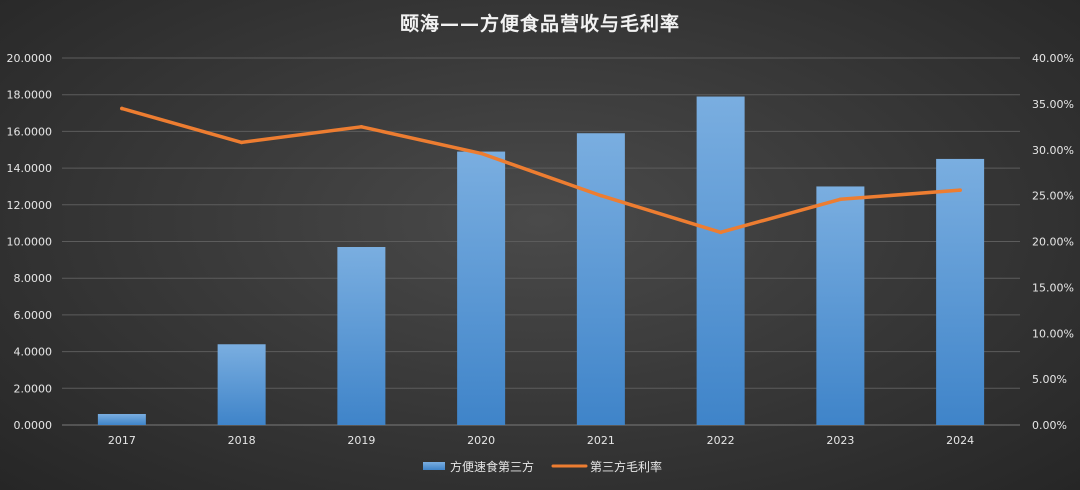 This screenshot has width=1080, height=490. What do you see at coordinates (960, 190) in the screenshot?
I see `margin-point-2024` at bounding box center [960, 190].